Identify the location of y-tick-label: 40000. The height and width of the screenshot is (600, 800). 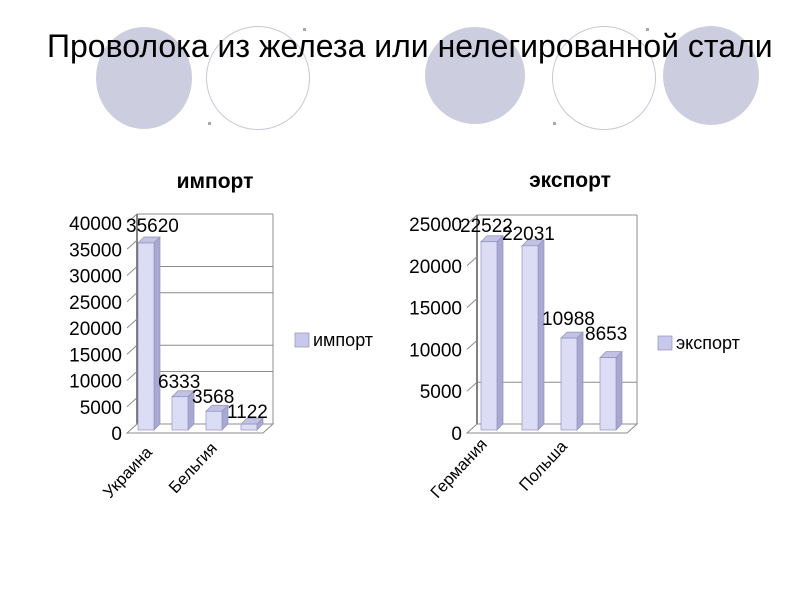
(95, 224).